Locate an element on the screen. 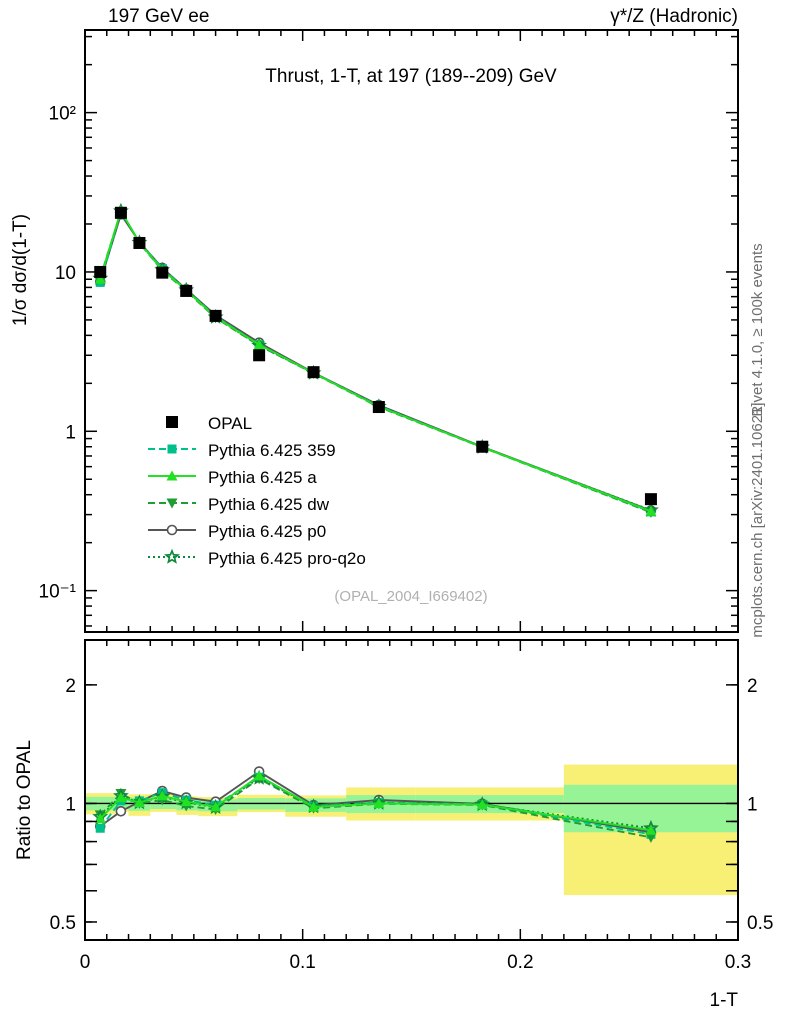  page-title: Thrust, 1-T, at 197 (189--209) GeV is located at coordinates (411, 76).